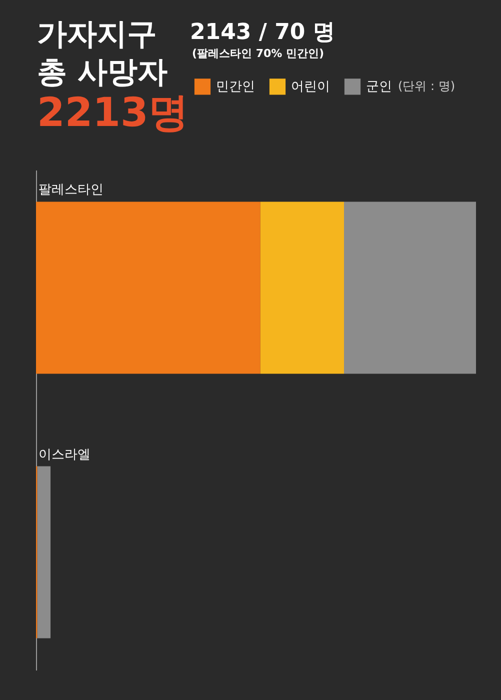  I want to click on text: (팔레스타인 70% 민간인), so click(258, 53).